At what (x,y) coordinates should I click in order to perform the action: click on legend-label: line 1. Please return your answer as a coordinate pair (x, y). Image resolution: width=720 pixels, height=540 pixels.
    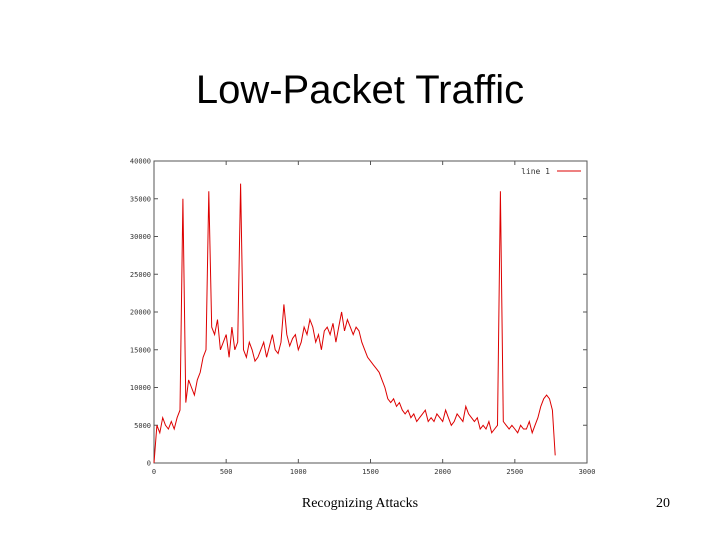
    Looking at the image, I should click on (535, 171).